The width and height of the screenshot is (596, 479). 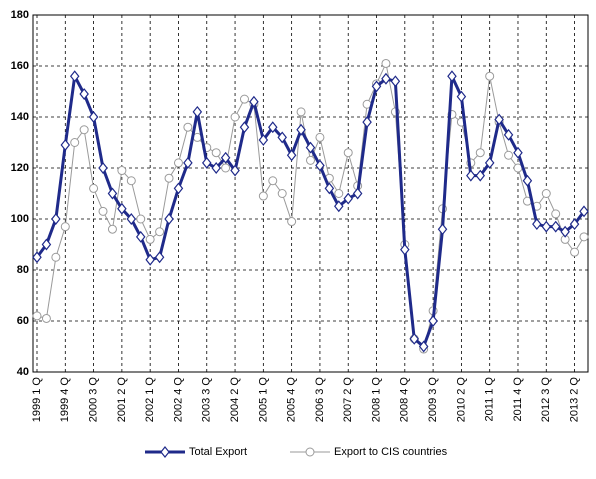 I want to click on y-tick-label: 160, so click(x=20, y=66).